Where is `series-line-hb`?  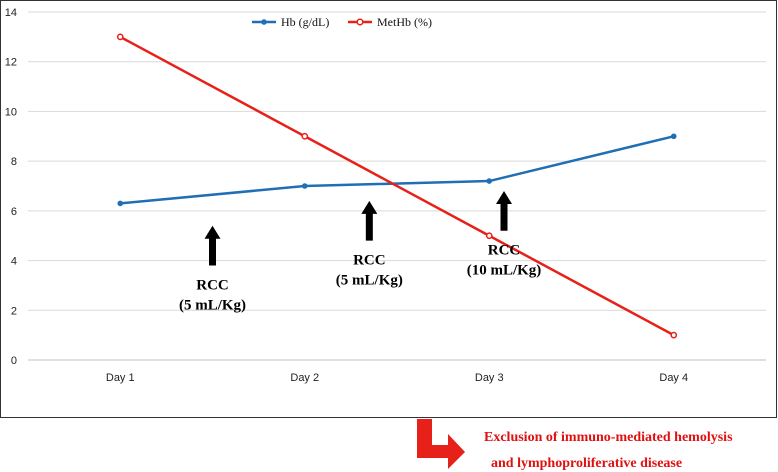
series-line-hb is located at coordinates (397, 170).